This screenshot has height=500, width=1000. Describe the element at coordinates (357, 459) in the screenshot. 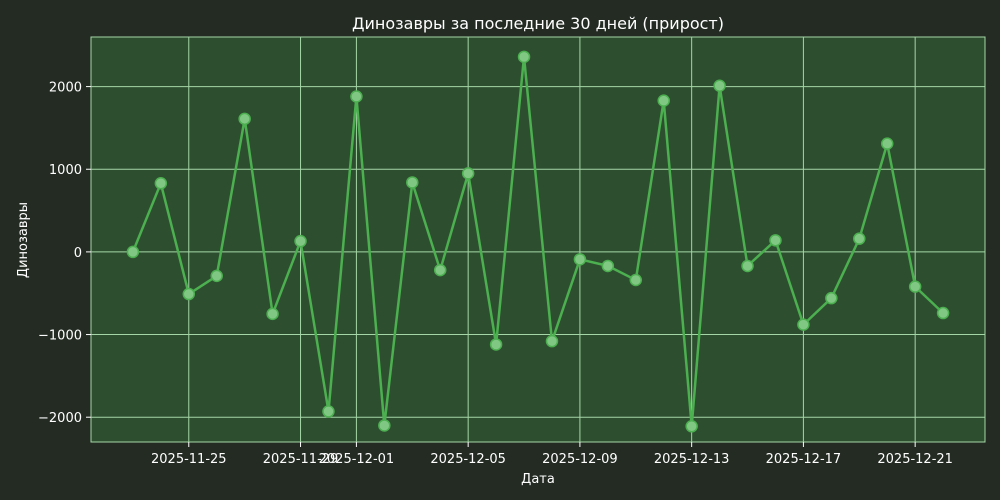

I see `x-tick-label: 2025-12-01` at that location.